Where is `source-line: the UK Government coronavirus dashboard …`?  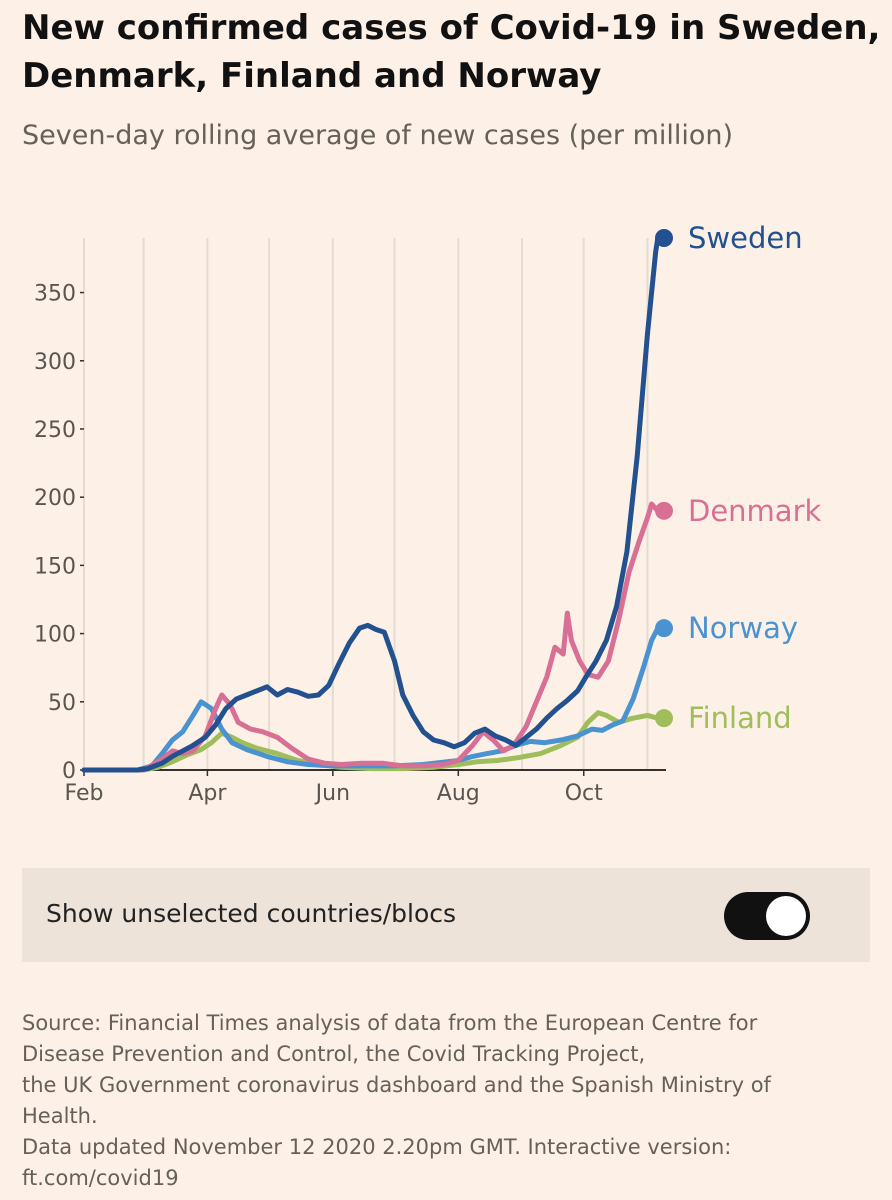
source-line: the UK Government coronavirus dashboard … is located at coordinates (396, 1085).